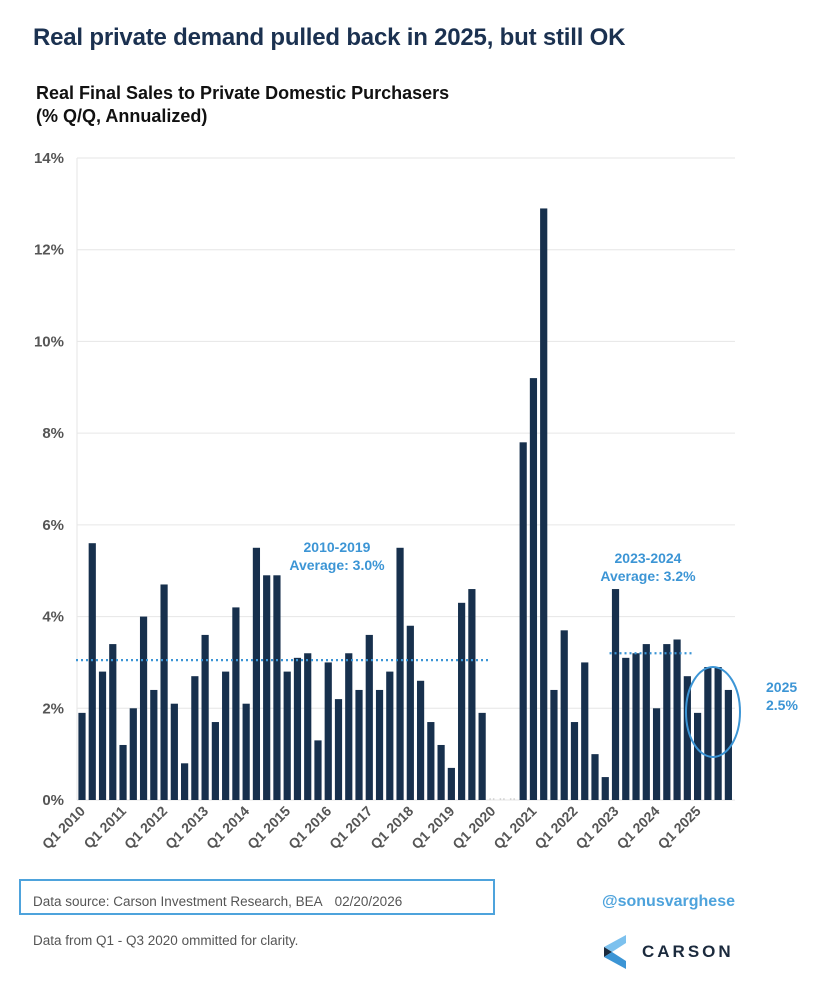  Describe the element at coordinates (53, 525) in the screenshot. I see `y-tick-label: 6%` at that location.